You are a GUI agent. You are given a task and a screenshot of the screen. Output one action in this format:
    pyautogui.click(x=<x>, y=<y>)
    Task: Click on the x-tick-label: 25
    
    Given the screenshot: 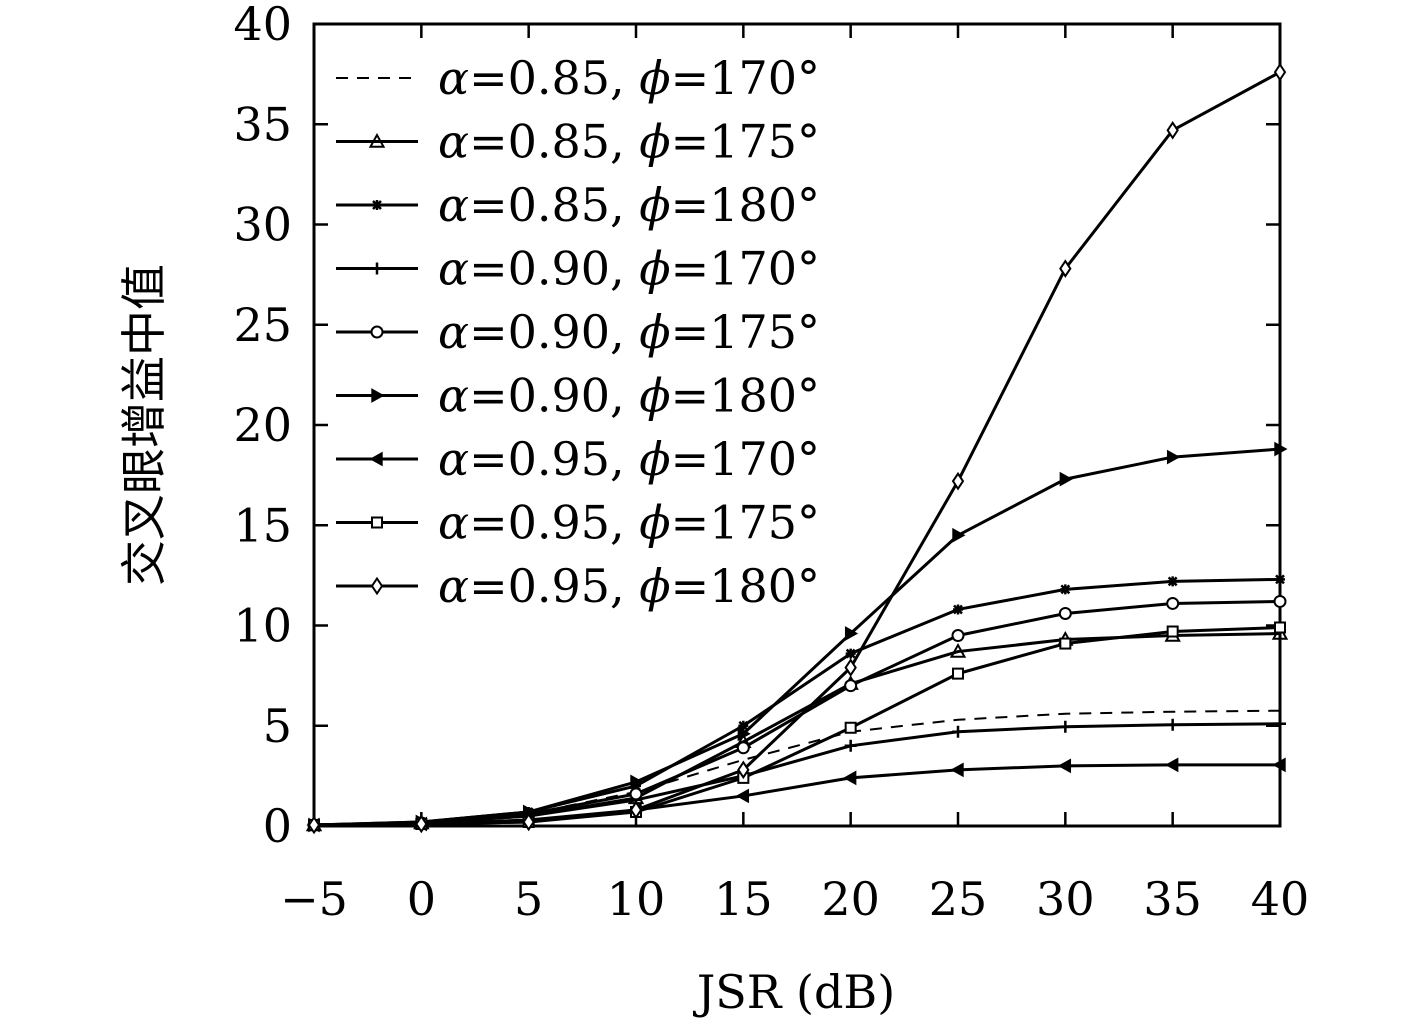 What is the action you would take?
    pyautogui.click(x=958, y=899)
    